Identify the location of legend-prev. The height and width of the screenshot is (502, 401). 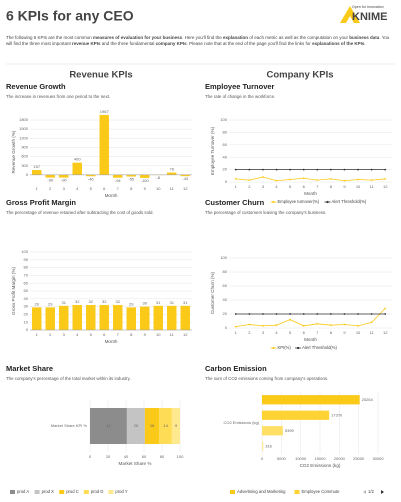
(364, 492).